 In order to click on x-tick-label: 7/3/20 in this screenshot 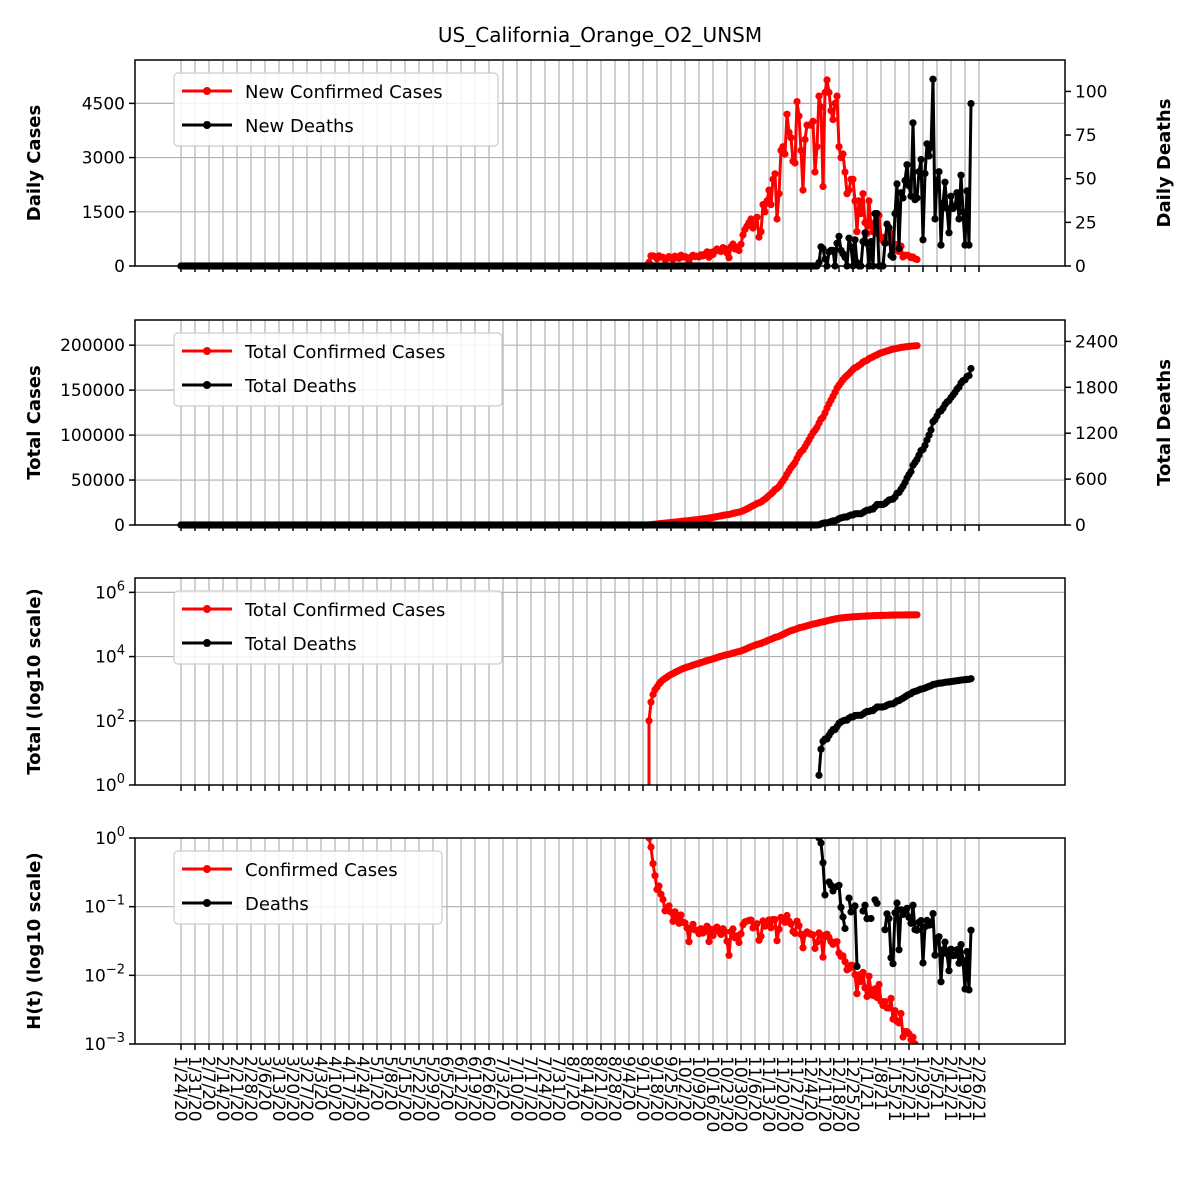, I will do `click(502, 1083)`.